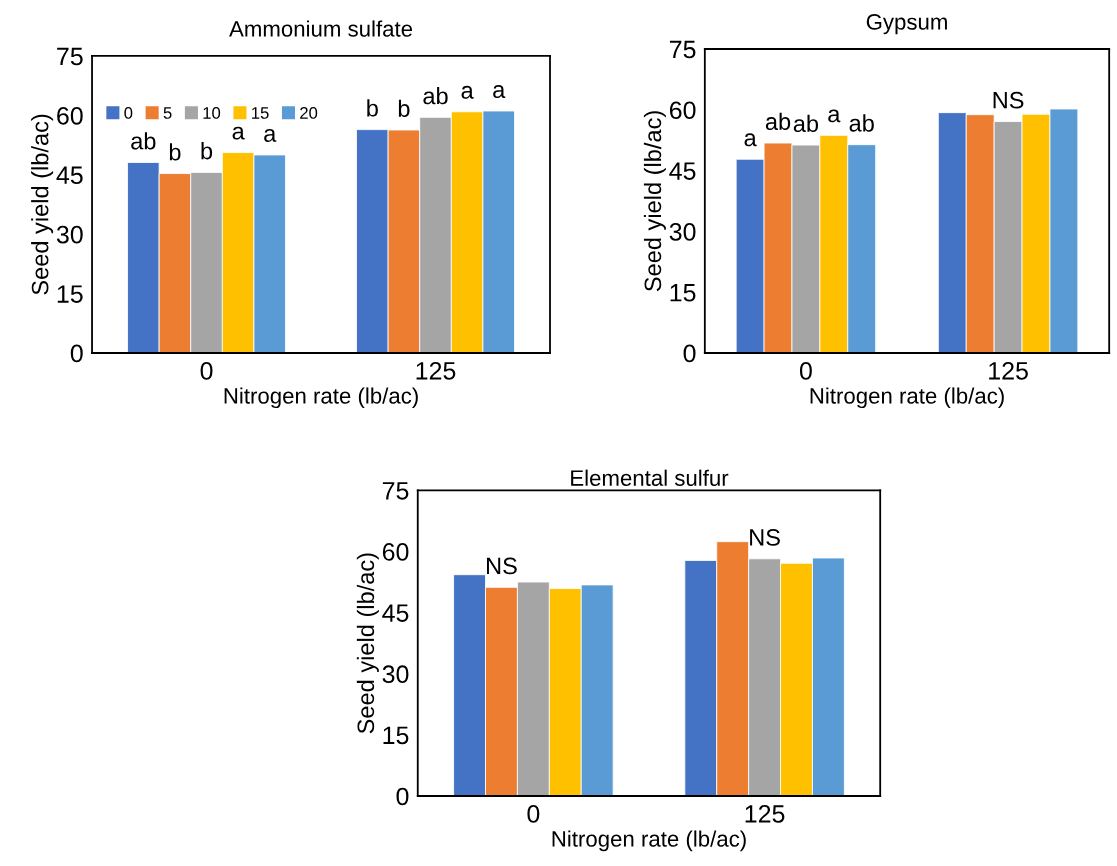  Describe the element at coordinates (309, 113) in the screenshot. I see `legend-label: 20` at that location.